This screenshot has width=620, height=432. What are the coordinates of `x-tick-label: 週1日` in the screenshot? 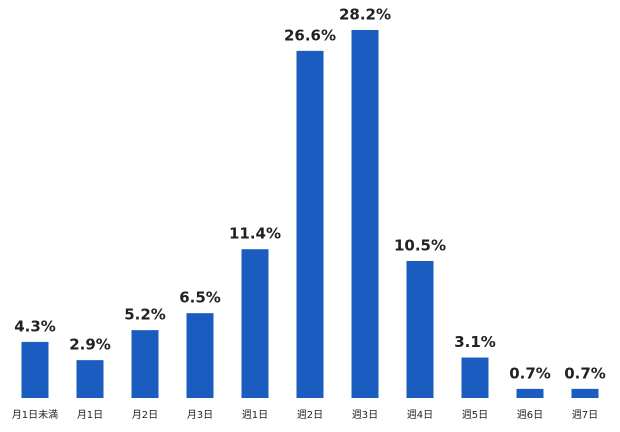 It's located at (255, 415).